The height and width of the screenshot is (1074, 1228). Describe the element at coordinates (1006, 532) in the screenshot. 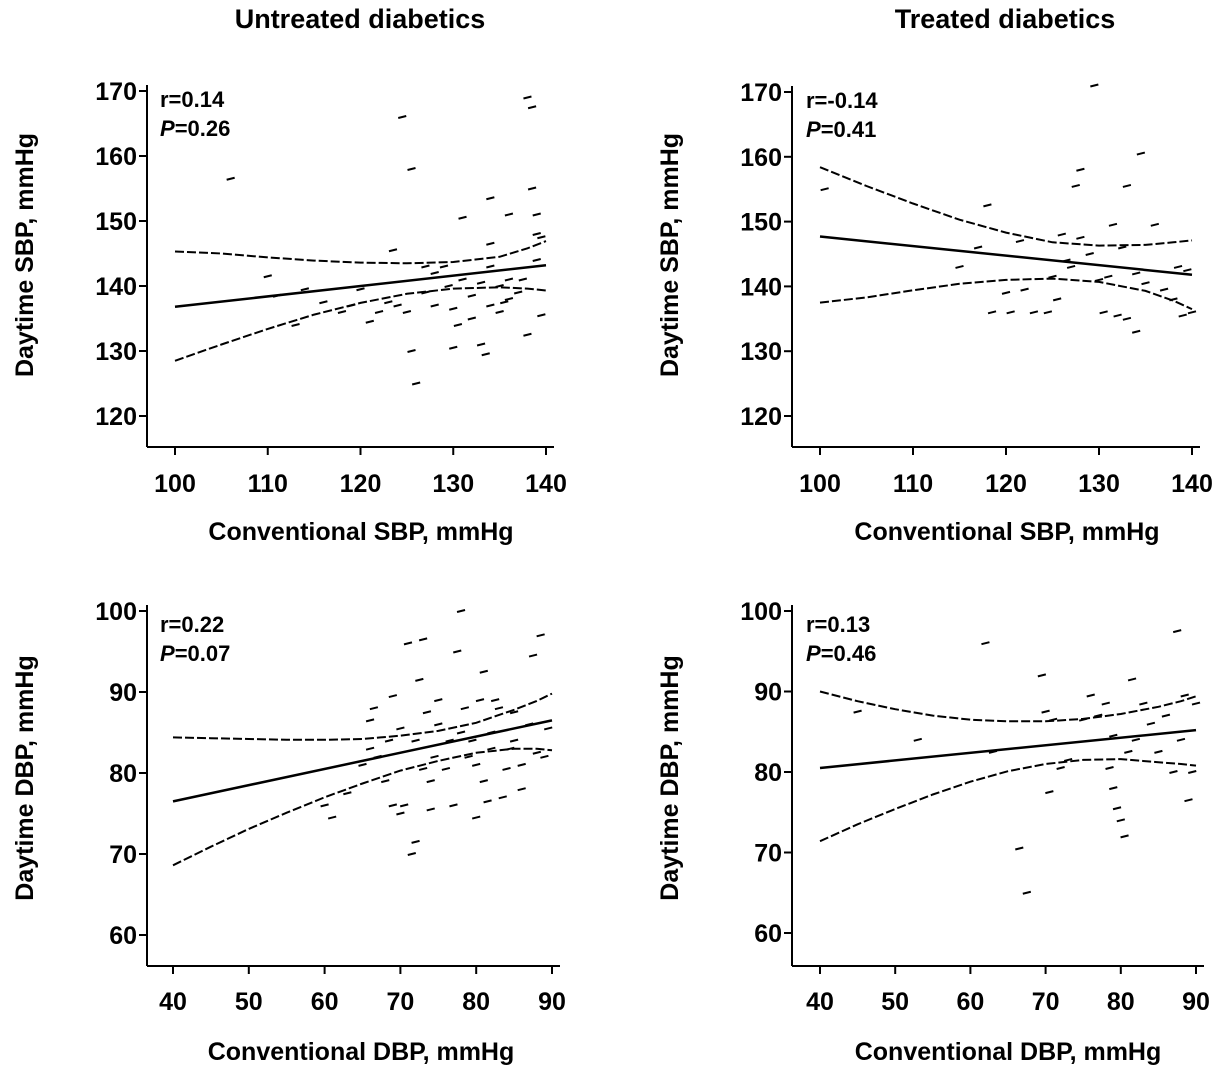

I see `x-axis-title: Conventional SBP, mmHg` at that location.